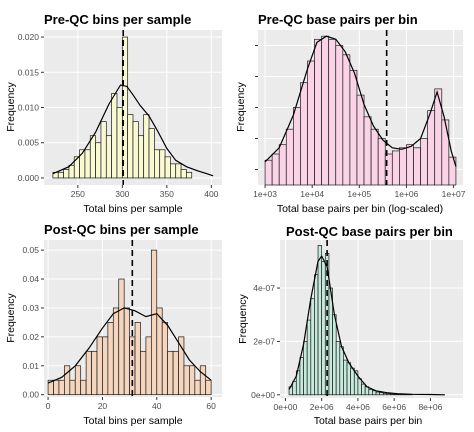 The width and height of the screenshot is (474, 432). I want to click on x-axis-ticks: 1e+03 1e+04 1e+05 1e+06 1e+07, so click(359, 192).